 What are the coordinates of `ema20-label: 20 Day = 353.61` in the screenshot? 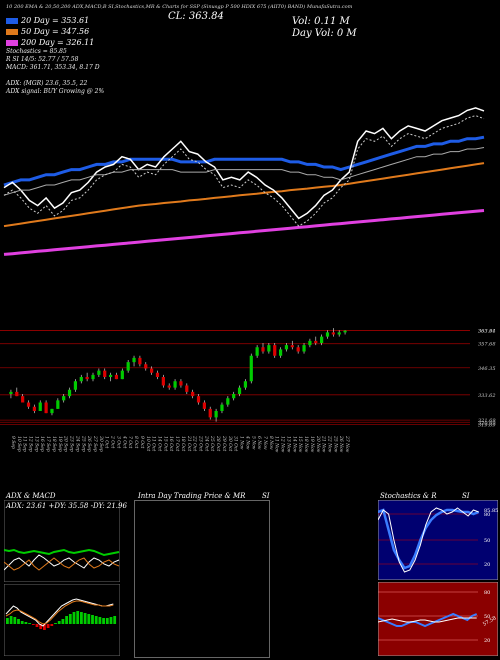 It's located at (55, 20).